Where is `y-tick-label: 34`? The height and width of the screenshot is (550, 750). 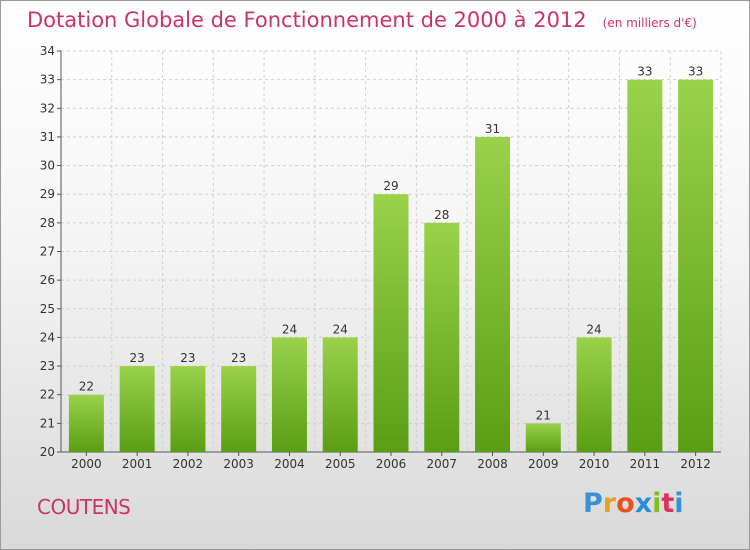 y-tick-label: 34 is located at coordinates (47, 51).